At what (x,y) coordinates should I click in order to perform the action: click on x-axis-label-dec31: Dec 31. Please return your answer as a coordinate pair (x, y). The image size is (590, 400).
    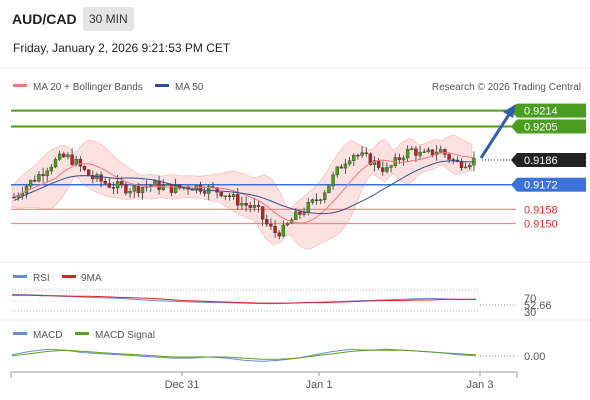
    Looking at the image, I should click on (182, 385).